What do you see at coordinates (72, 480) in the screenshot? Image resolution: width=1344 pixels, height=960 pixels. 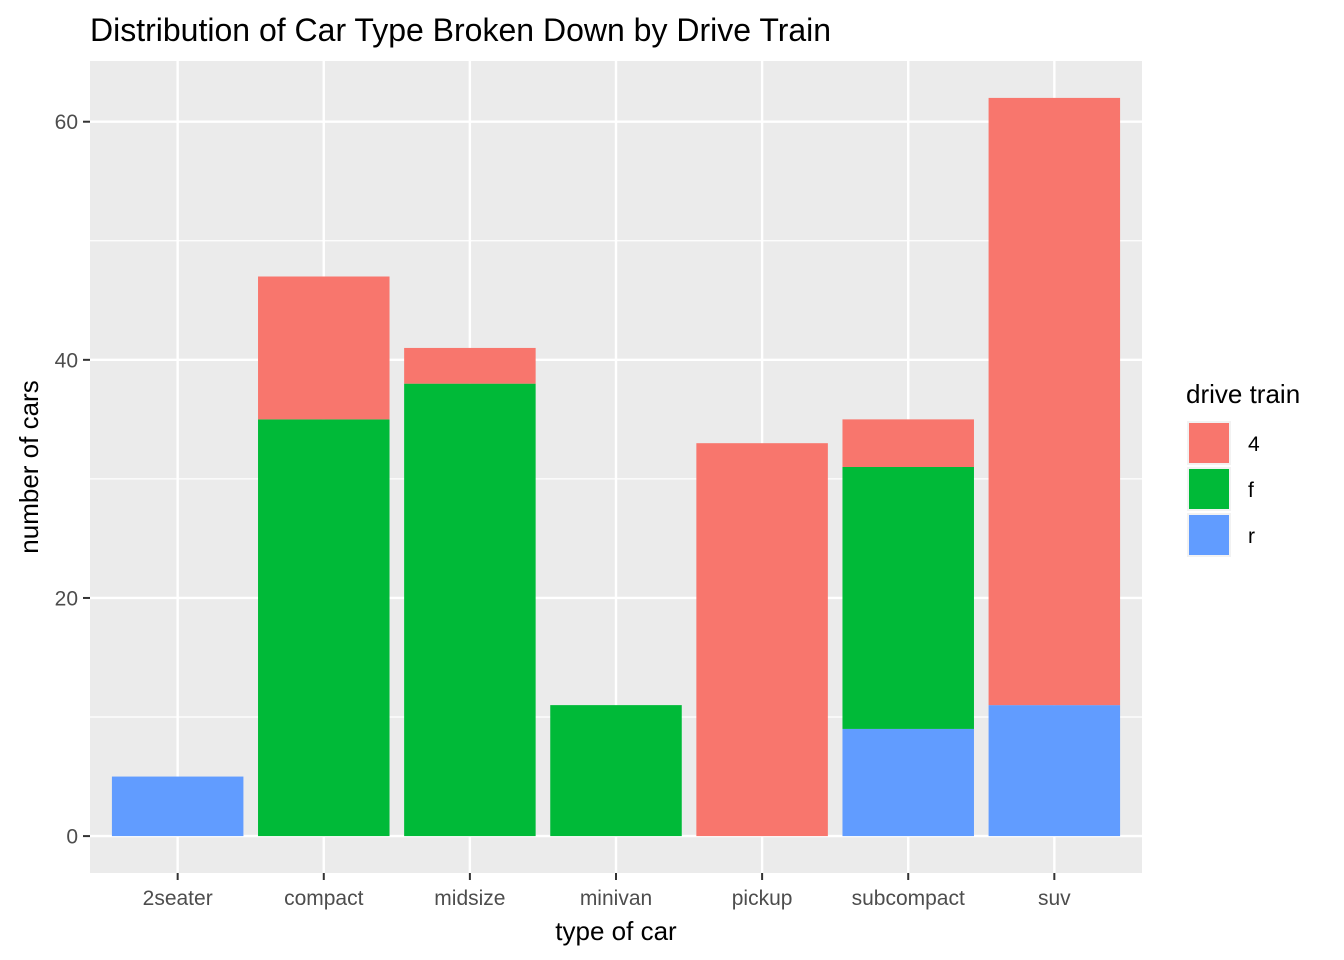 I see `y-axis: 0 20 40 60` at bounding box center [72, 480].